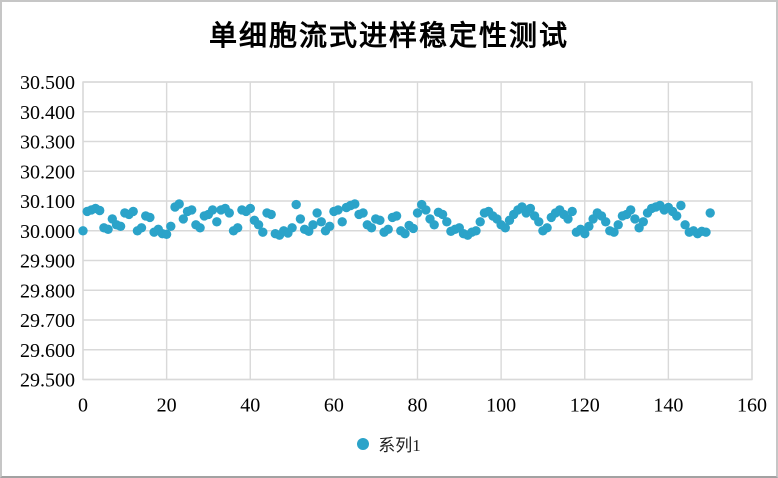  I want to click on y-tick-label: 29.700, so click(47, 321).